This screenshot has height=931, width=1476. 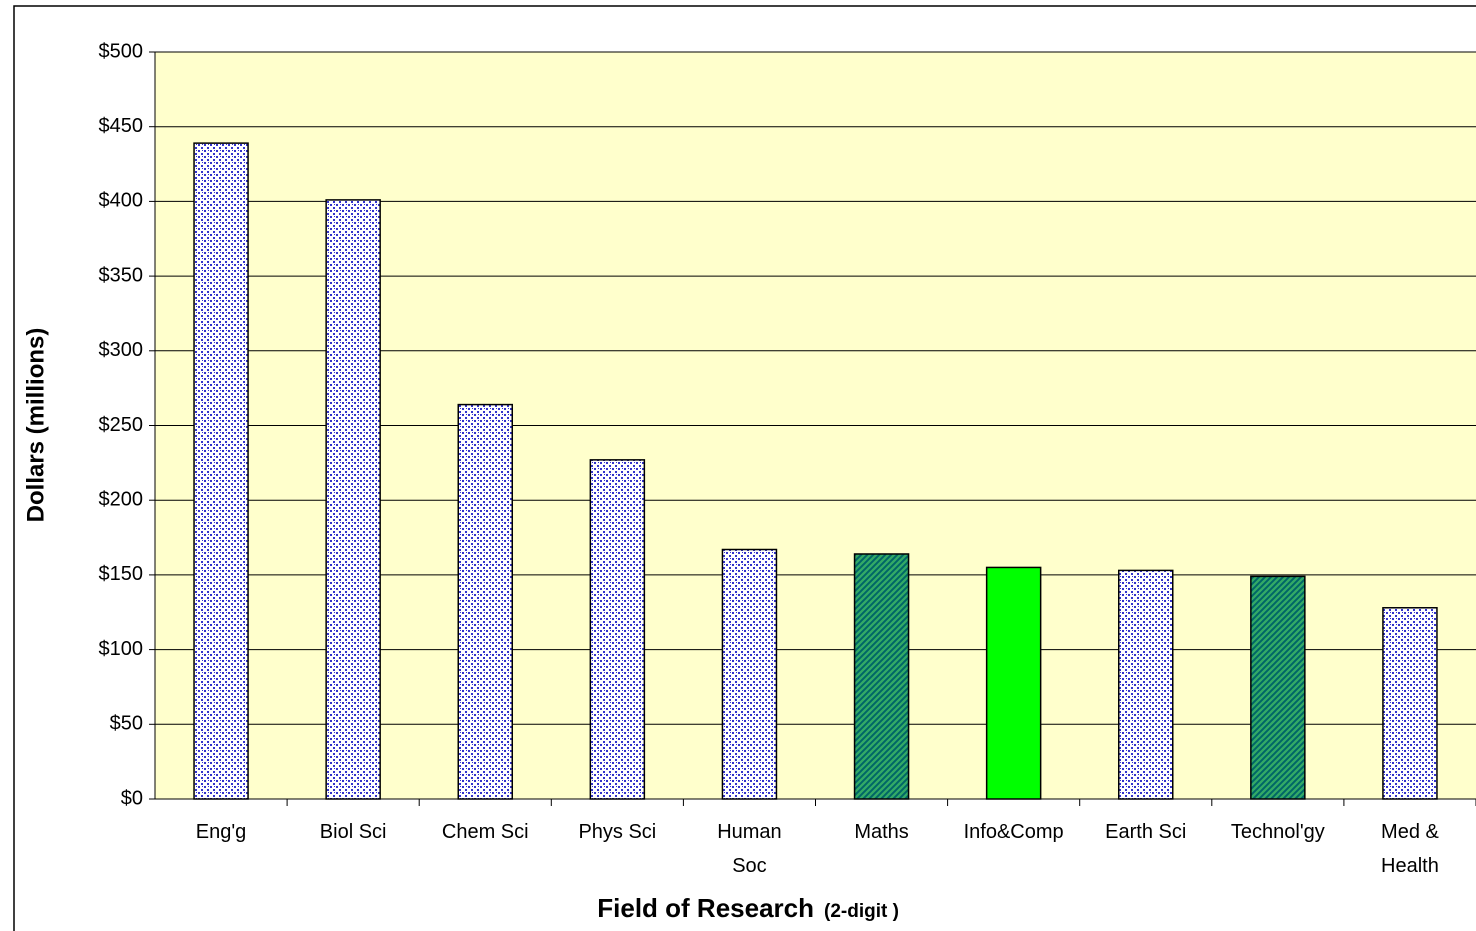 I want to click on x-axis-note: (2-digit ), so click(x=861, y=911).